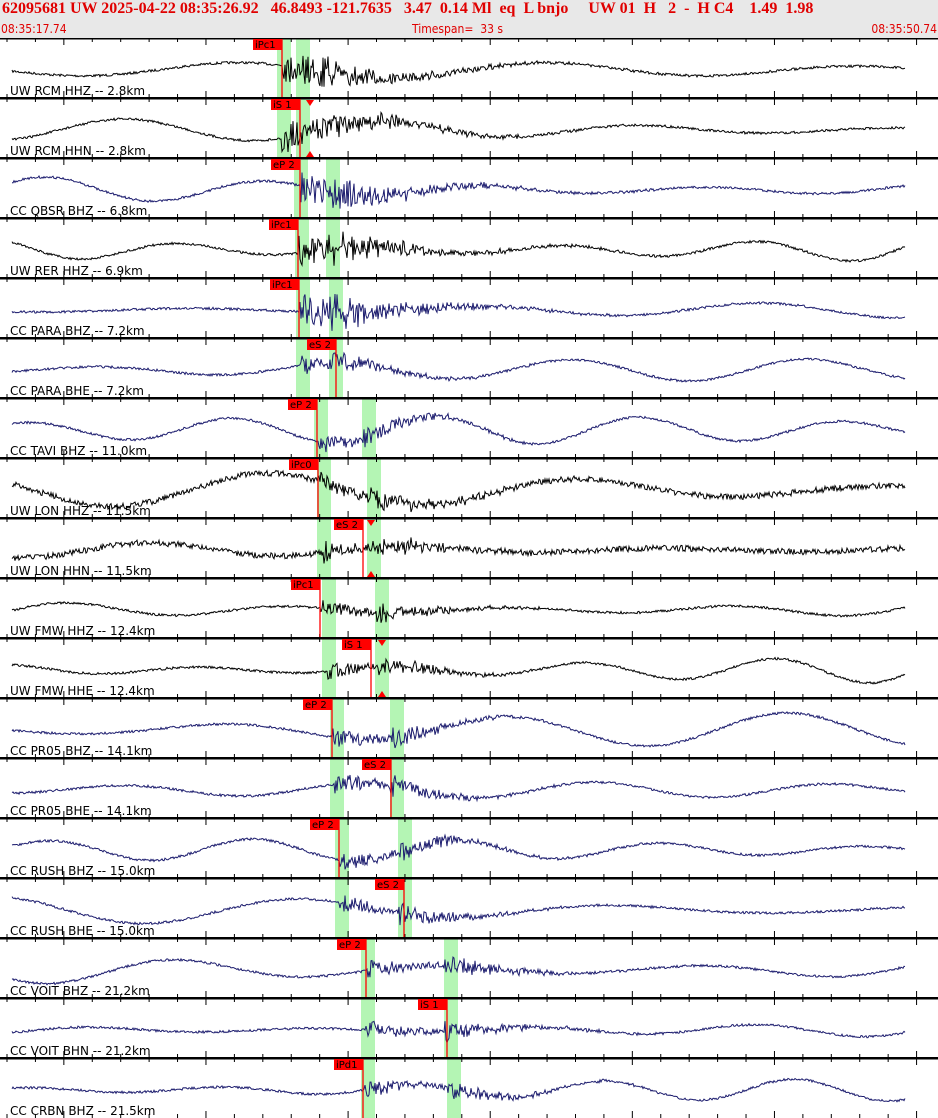 The width and height of the screenshot is (938, 1118). I want to click on trace-row: CC VOIT BHZ -- 21.2km eP 2, so click(469, 967).